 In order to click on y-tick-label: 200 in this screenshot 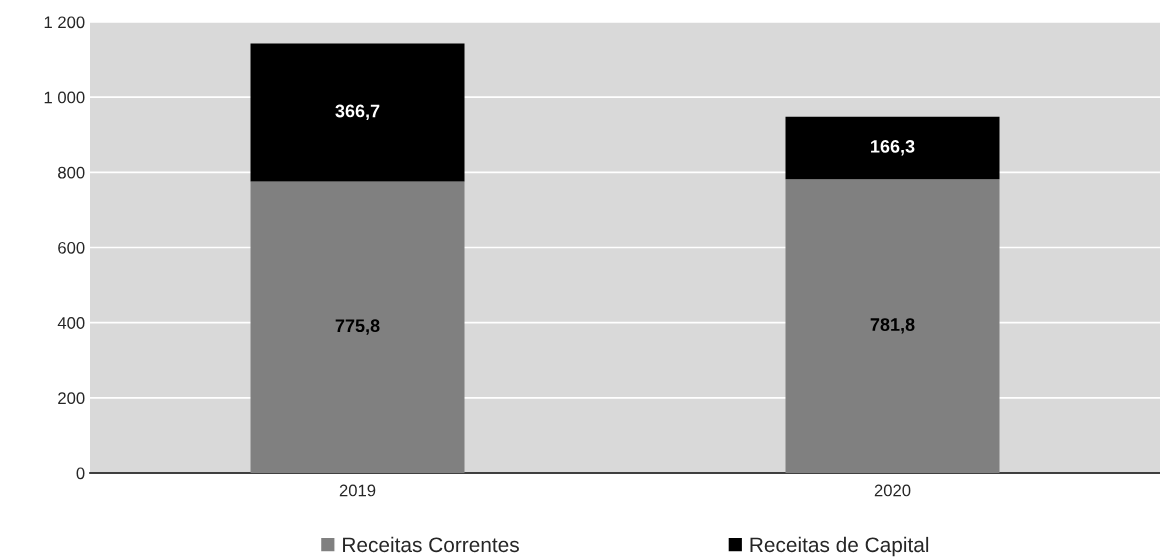, I will do `click(71, 398)`.